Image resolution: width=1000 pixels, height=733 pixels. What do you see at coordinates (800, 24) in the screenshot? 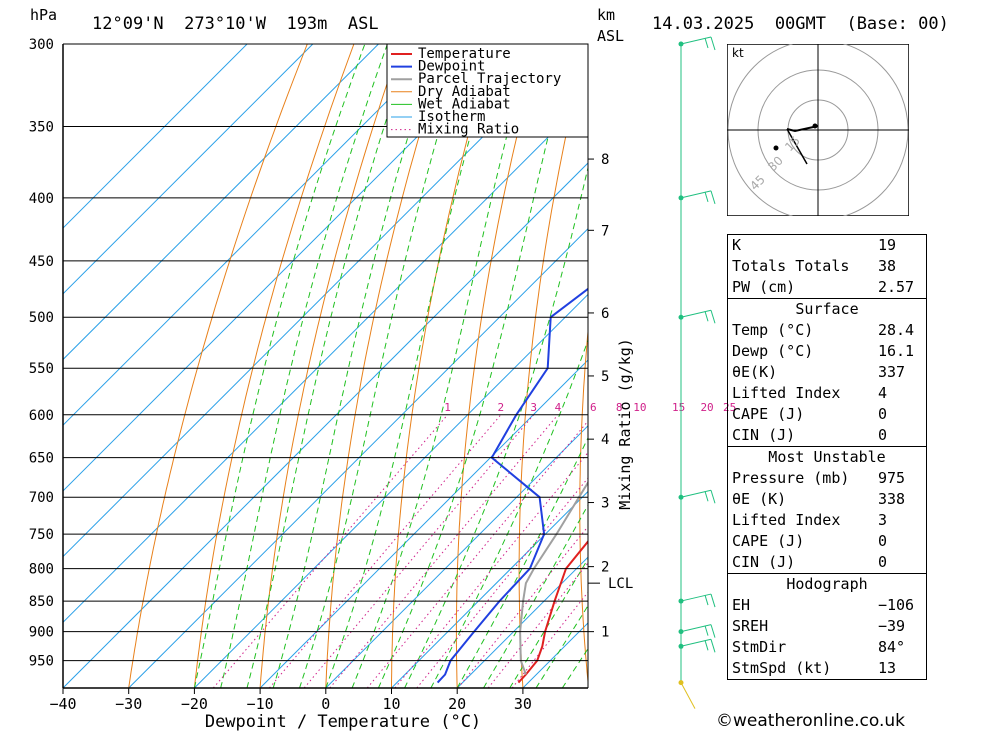
I see `datetime-title: 14.03.2025 00GMT (Base: 00)` at bounding box center [800, 24].